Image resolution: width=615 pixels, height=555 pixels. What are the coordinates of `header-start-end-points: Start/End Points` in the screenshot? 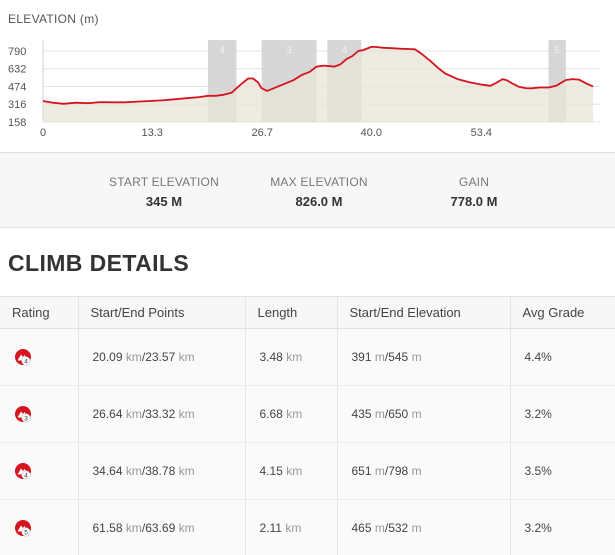 It's located at (161, 312).